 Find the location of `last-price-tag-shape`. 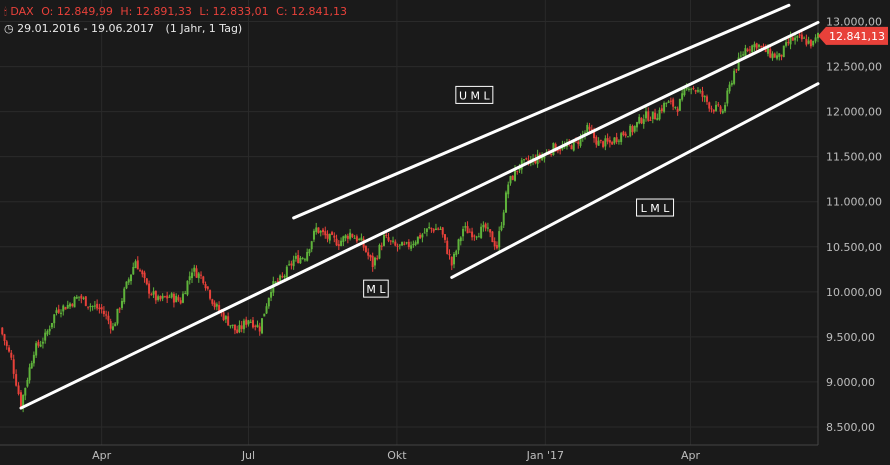

last-price-tag-shape is located at coordinates (853, 35).